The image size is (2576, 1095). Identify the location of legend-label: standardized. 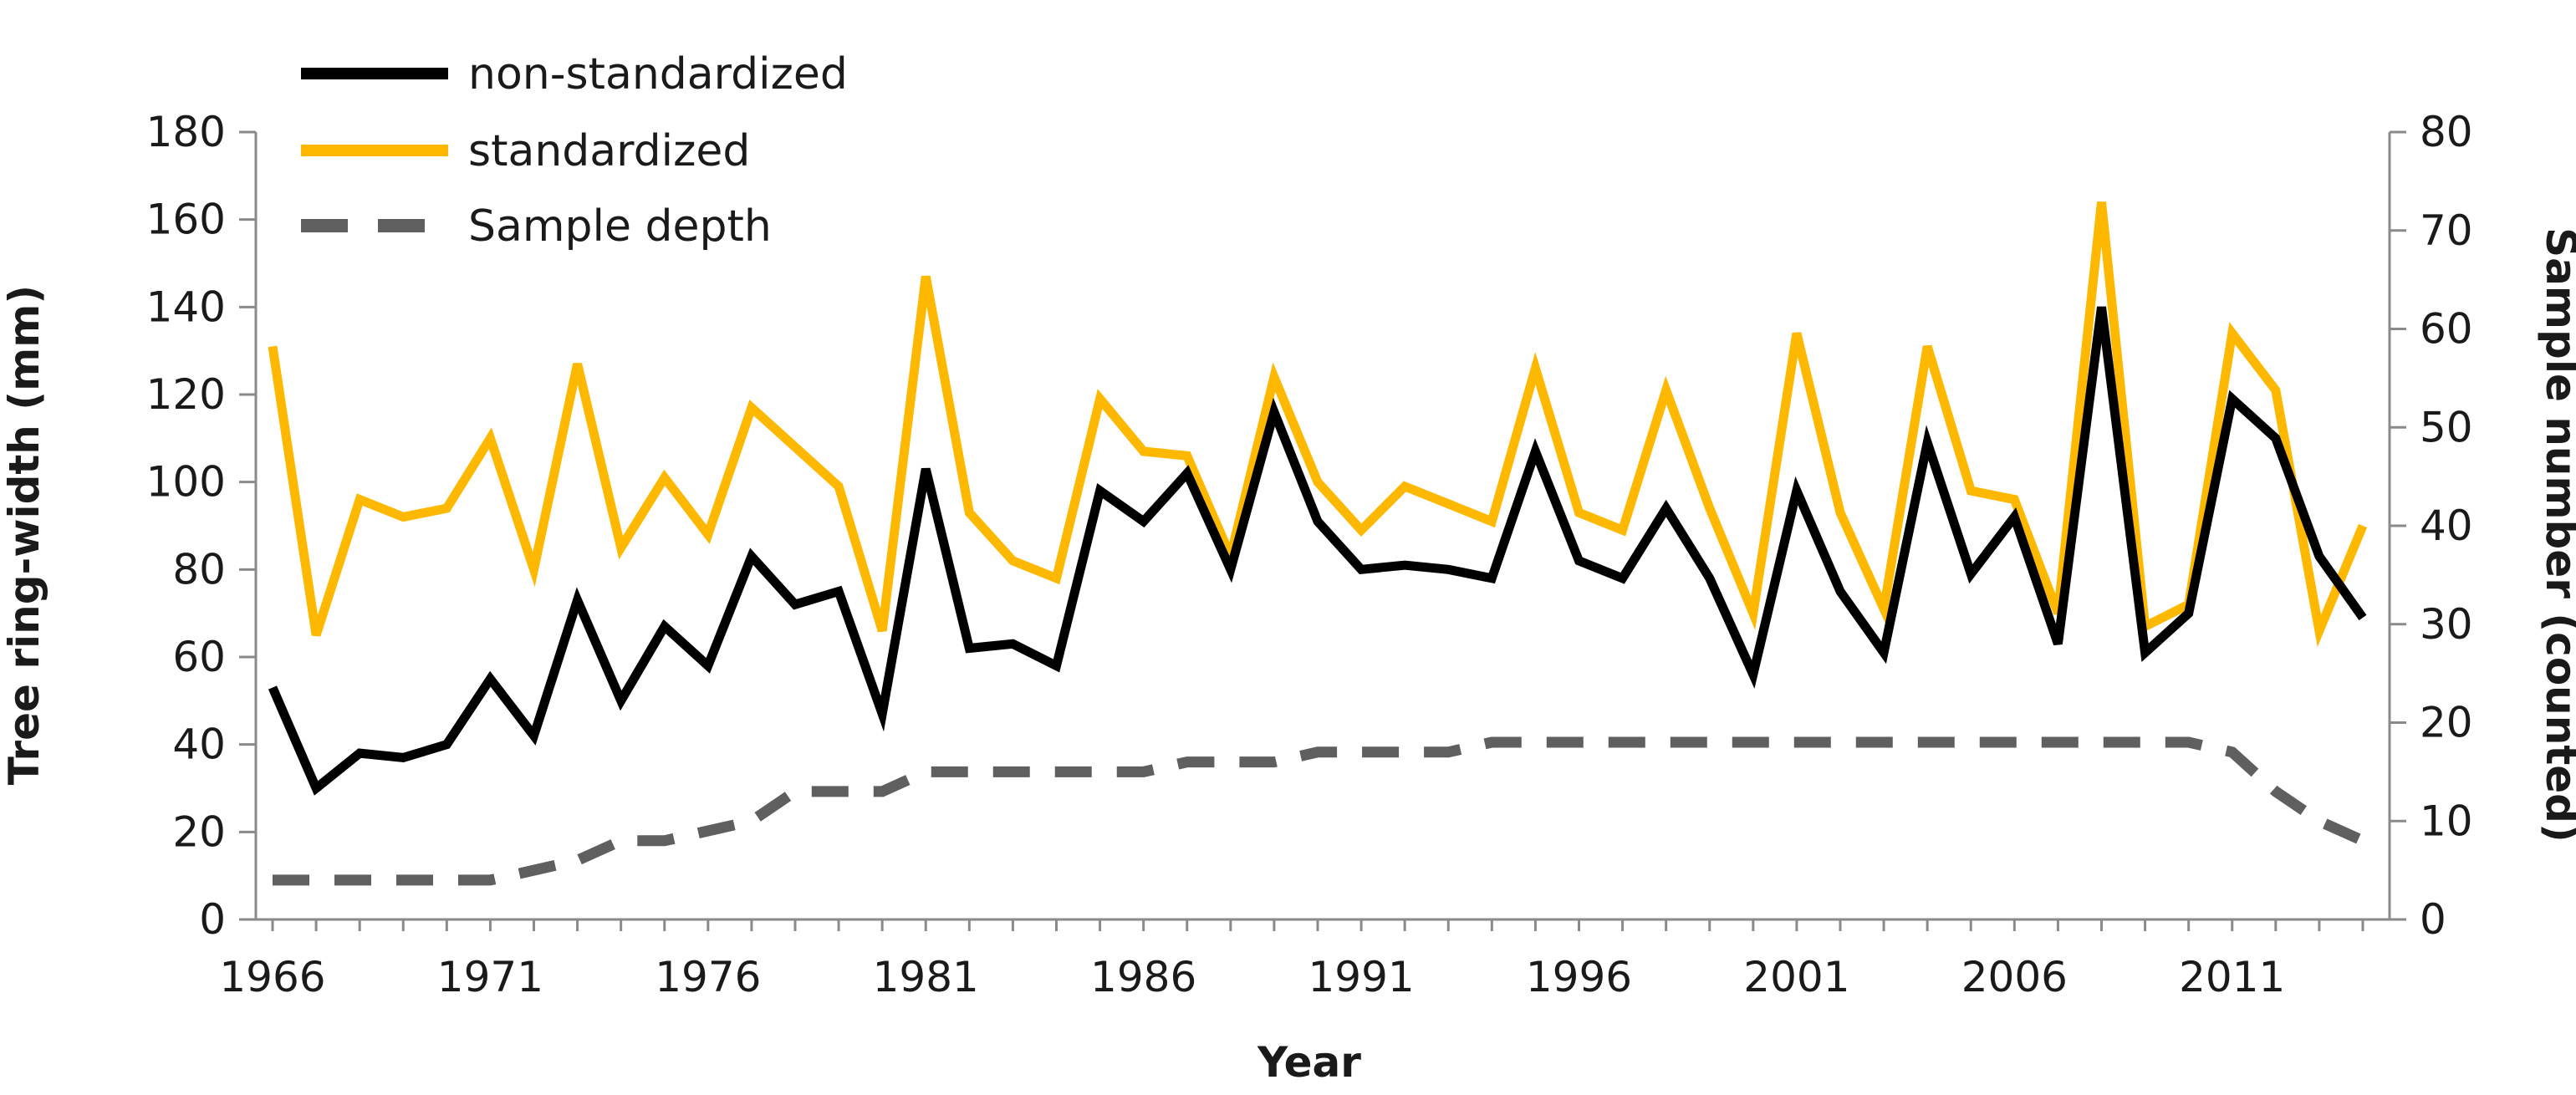
(609, 151).